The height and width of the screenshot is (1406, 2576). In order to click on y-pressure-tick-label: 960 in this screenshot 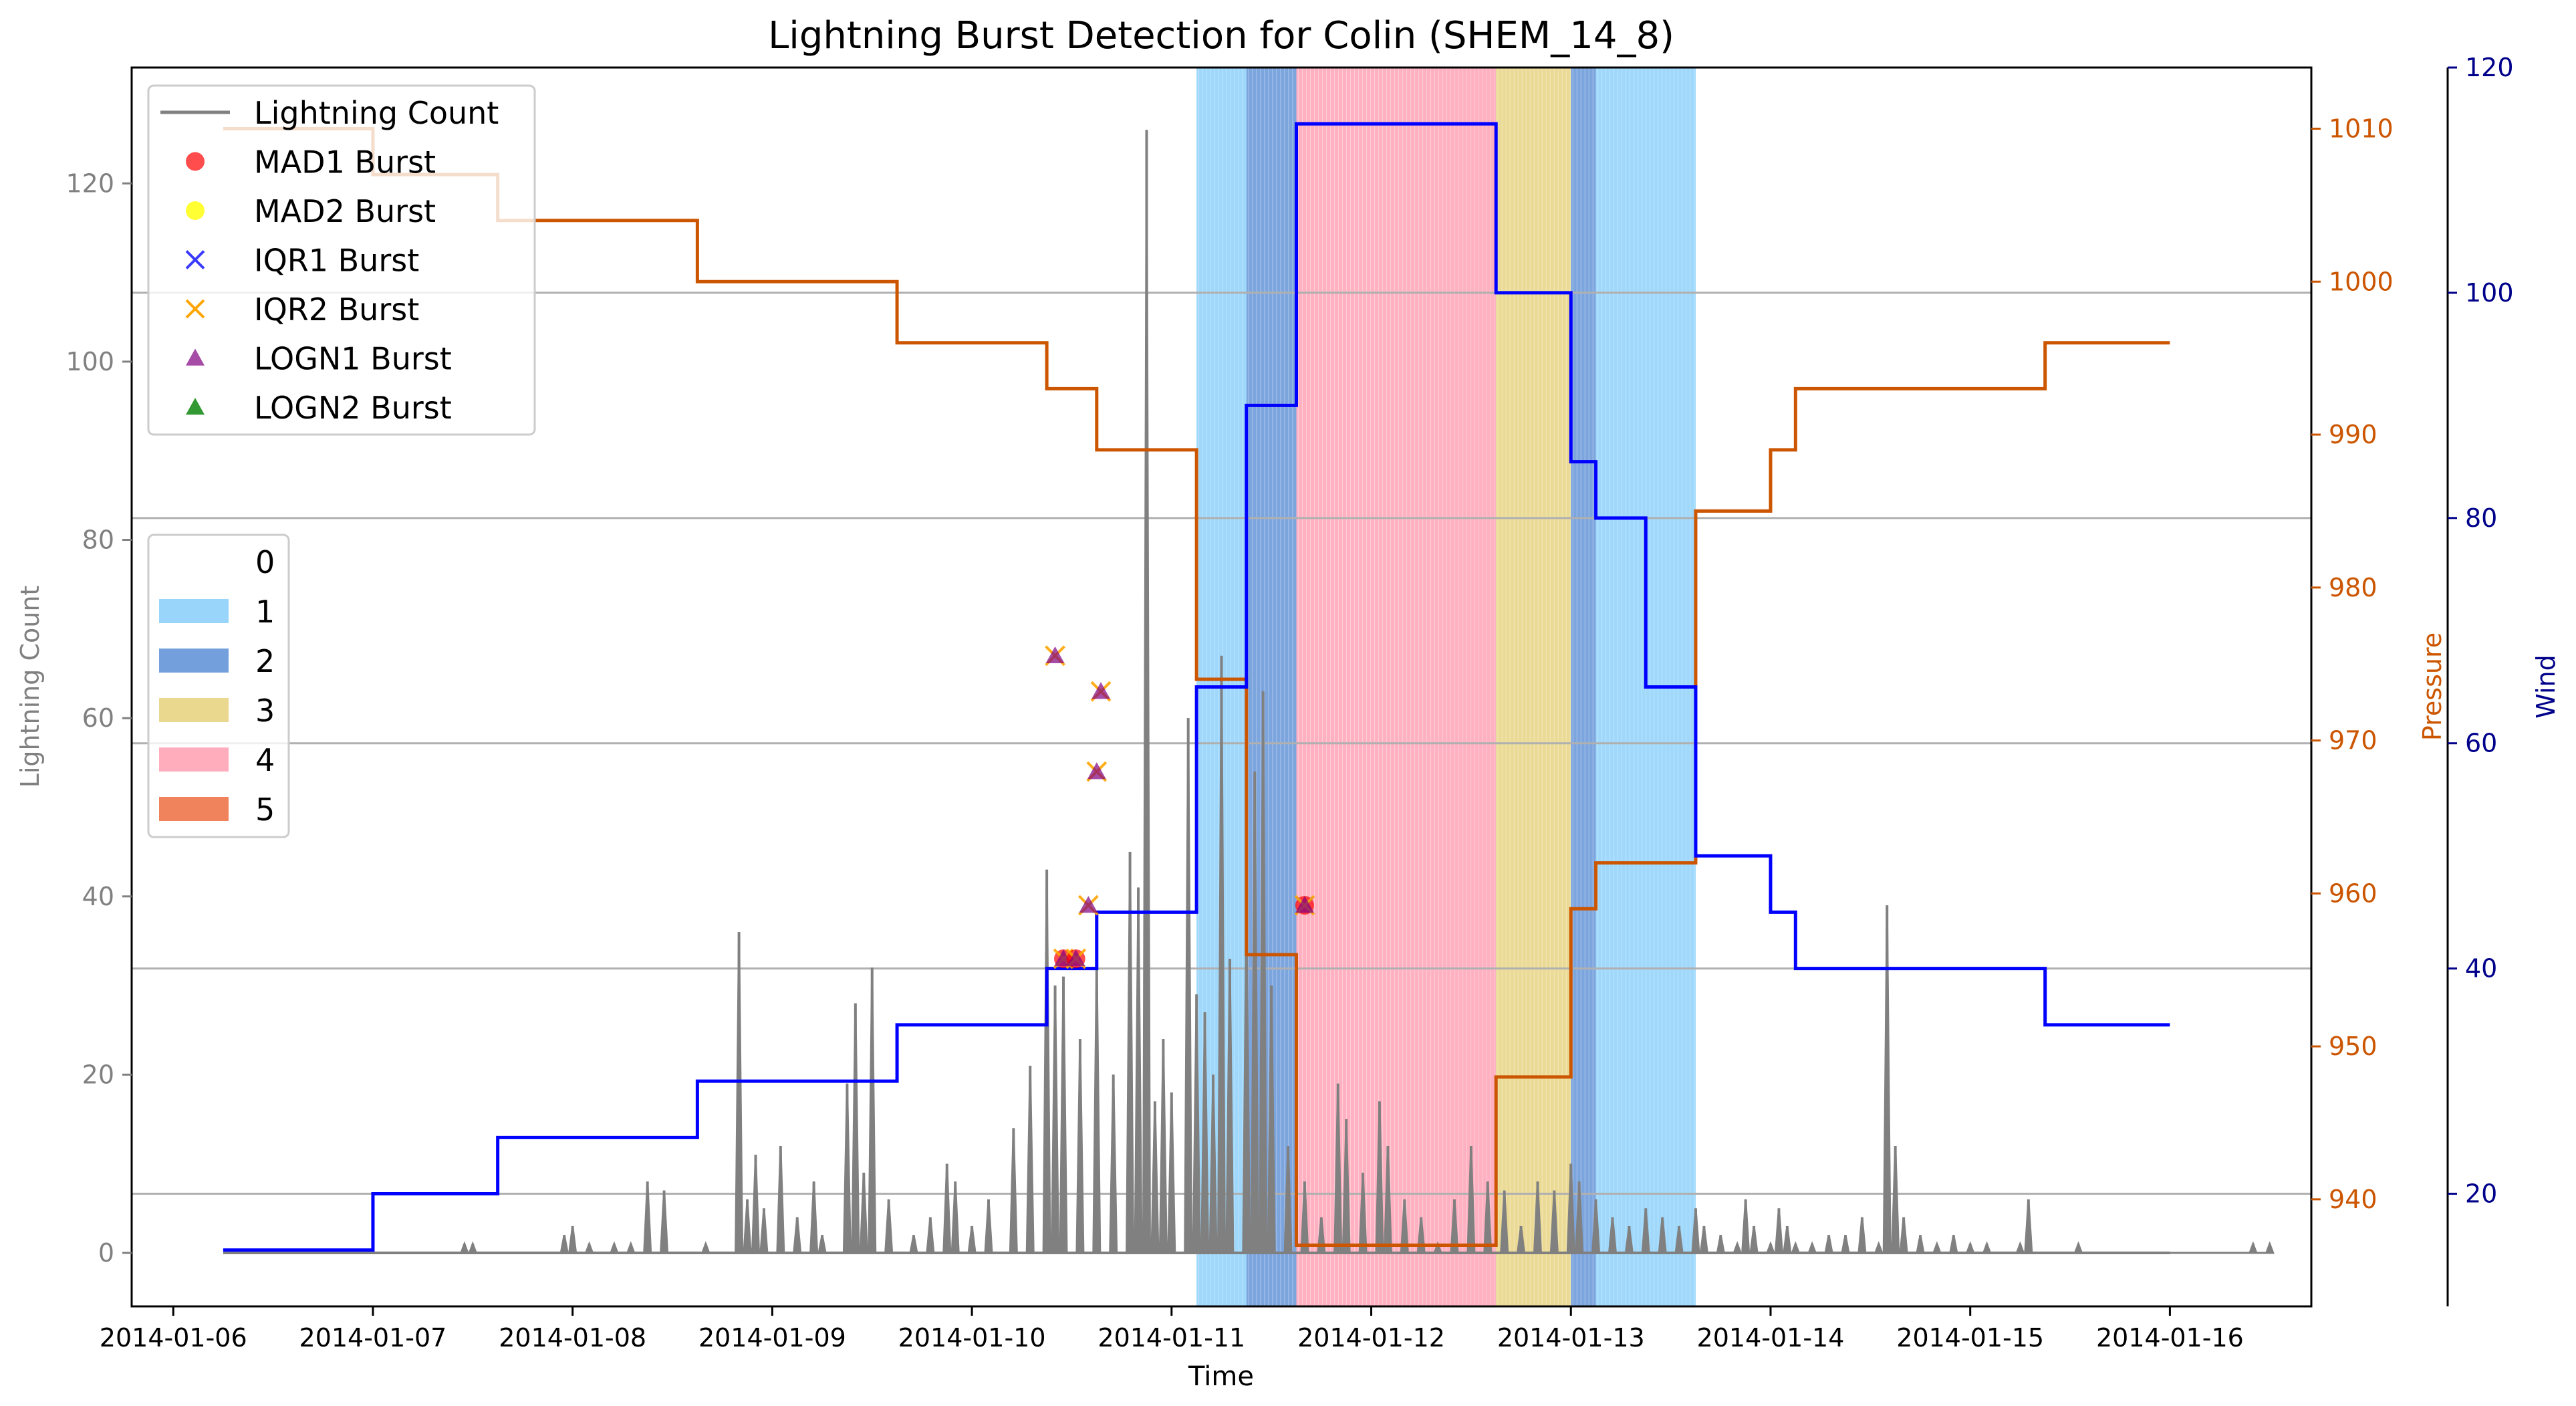, I will do `click(2353, 893)`.